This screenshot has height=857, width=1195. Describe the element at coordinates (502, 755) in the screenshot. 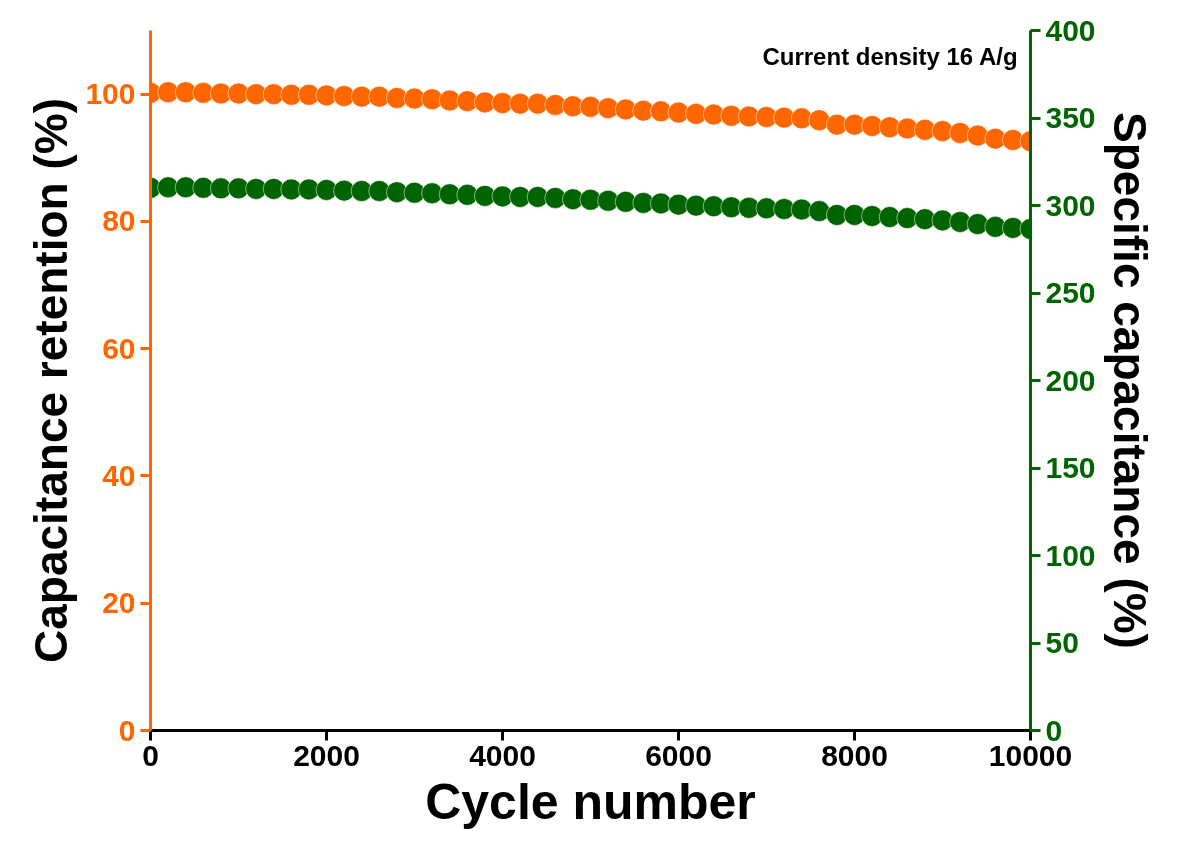

I see `x-tick-label: 4000` at that location.